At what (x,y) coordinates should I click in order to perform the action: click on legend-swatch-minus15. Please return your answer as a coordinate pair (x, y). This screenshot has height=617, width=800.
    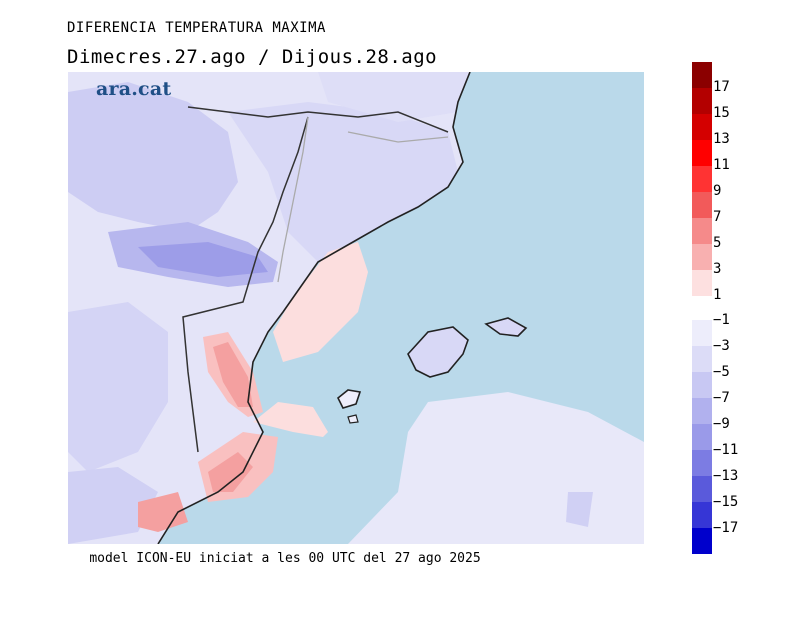
    Looking at the image, I should click on (702, 515).